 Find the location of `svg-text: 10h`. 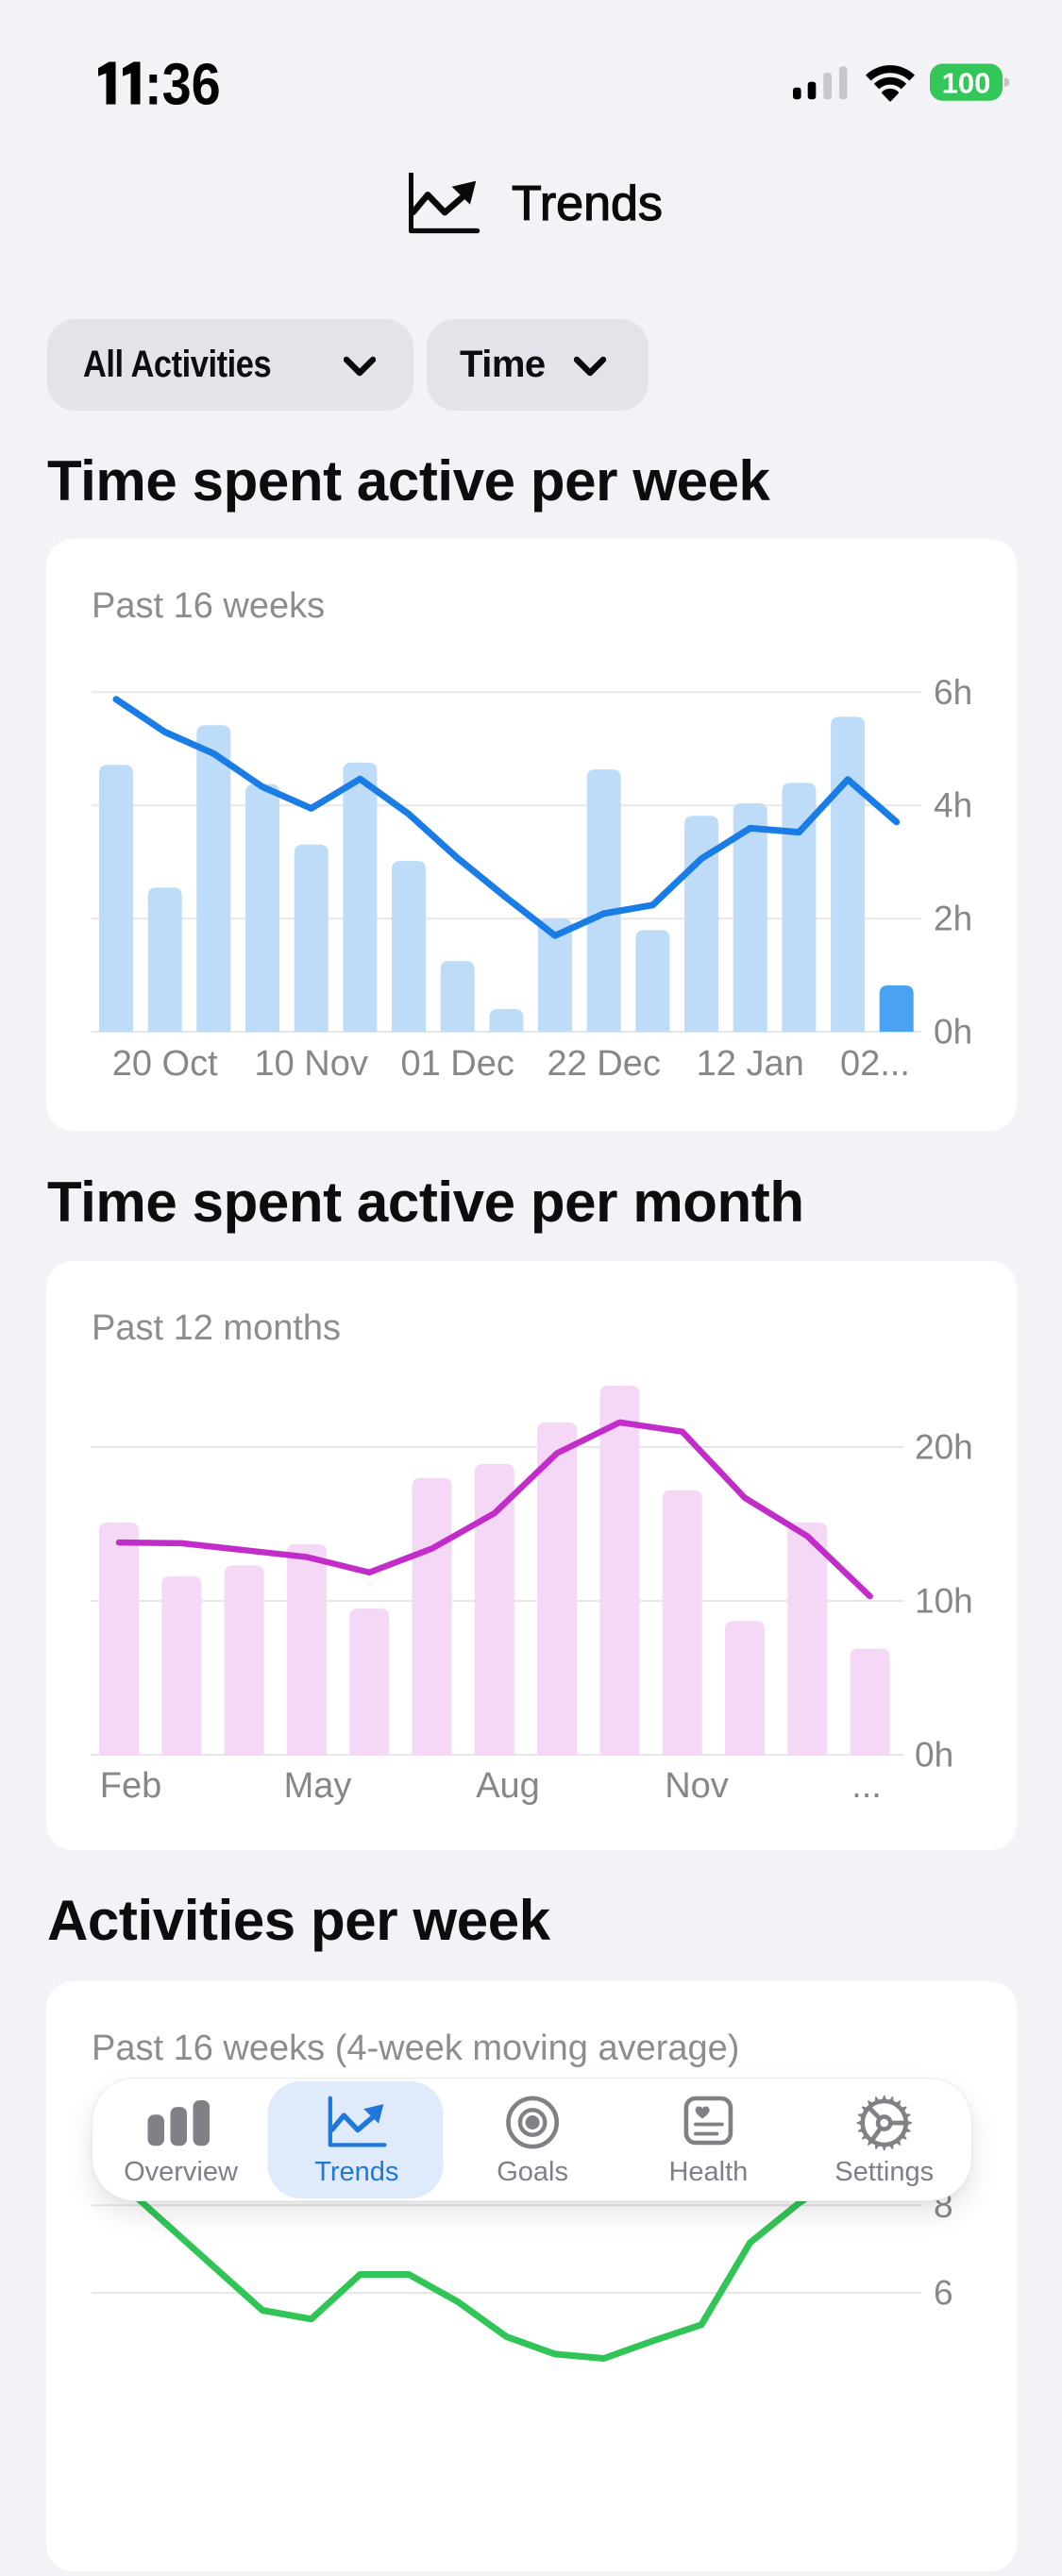

svg-text: 10h is located at coordinates (944, 1602).